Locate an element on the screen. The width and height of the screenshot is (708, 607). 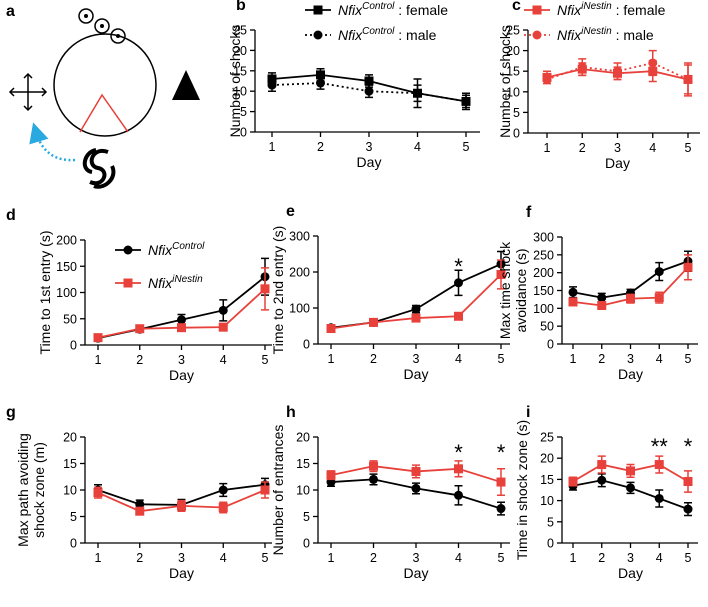
legend-suffix: : female is located at coordinates (639, 10).